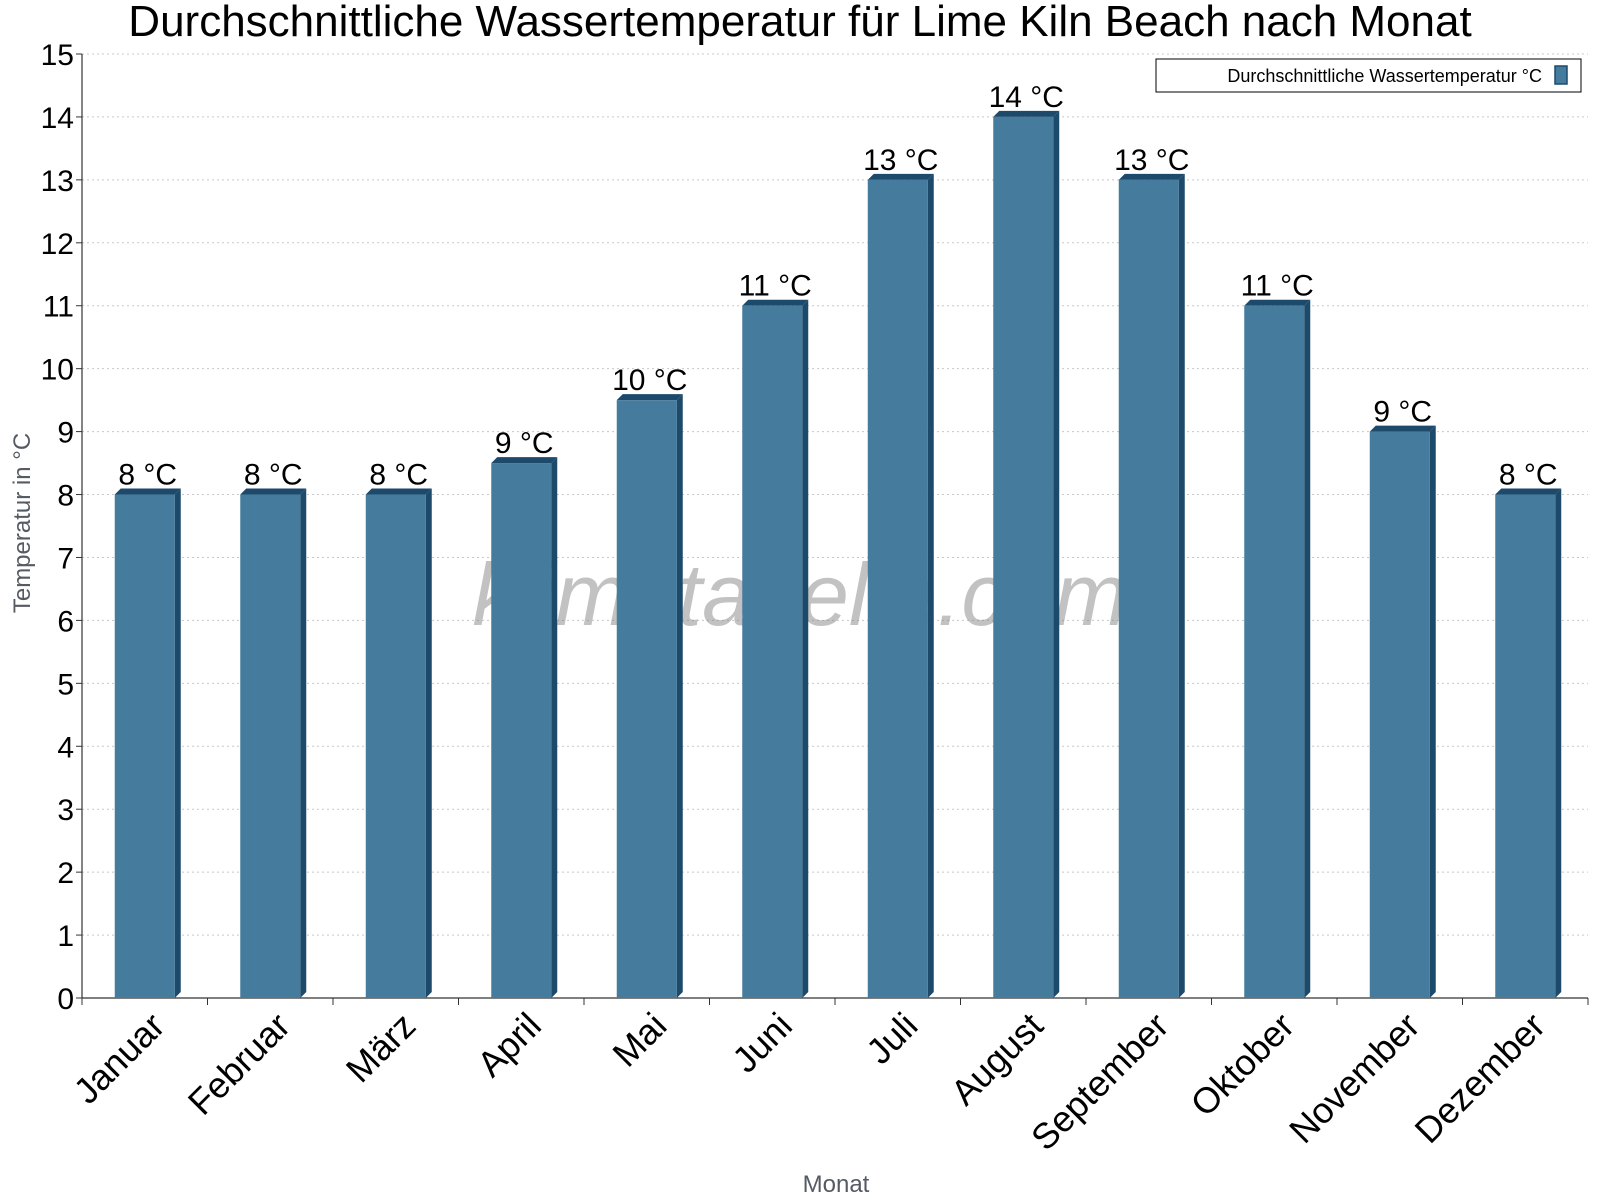 The width and height of the screenshot is (1600, 1200). Describe the element at coordinates (65, 433) in the screenshot. I see `y-tick-label: 9` at that location.